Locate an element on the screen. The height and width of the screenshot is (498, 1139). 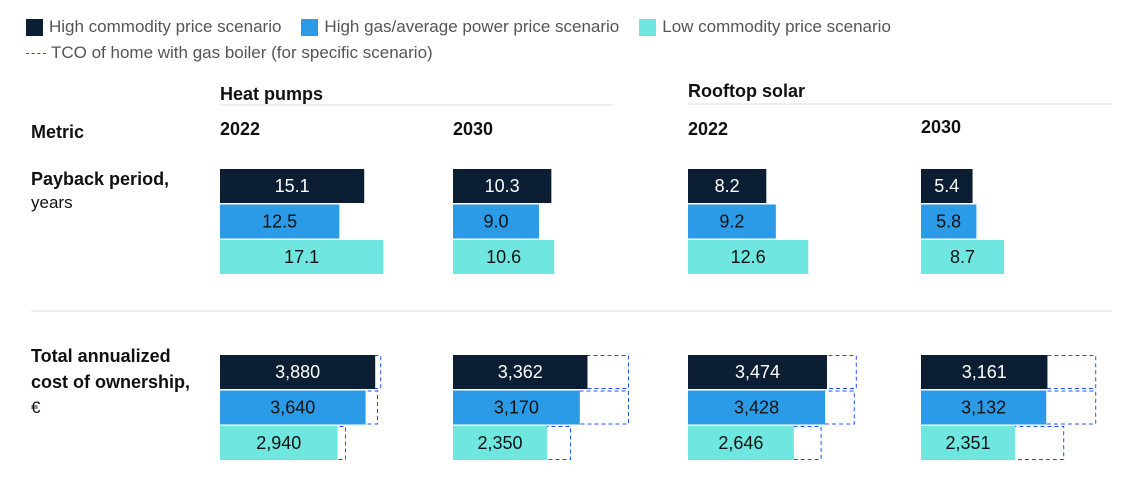
label-tco-col1-high: 3,880 is located at coordinates (297, 372).